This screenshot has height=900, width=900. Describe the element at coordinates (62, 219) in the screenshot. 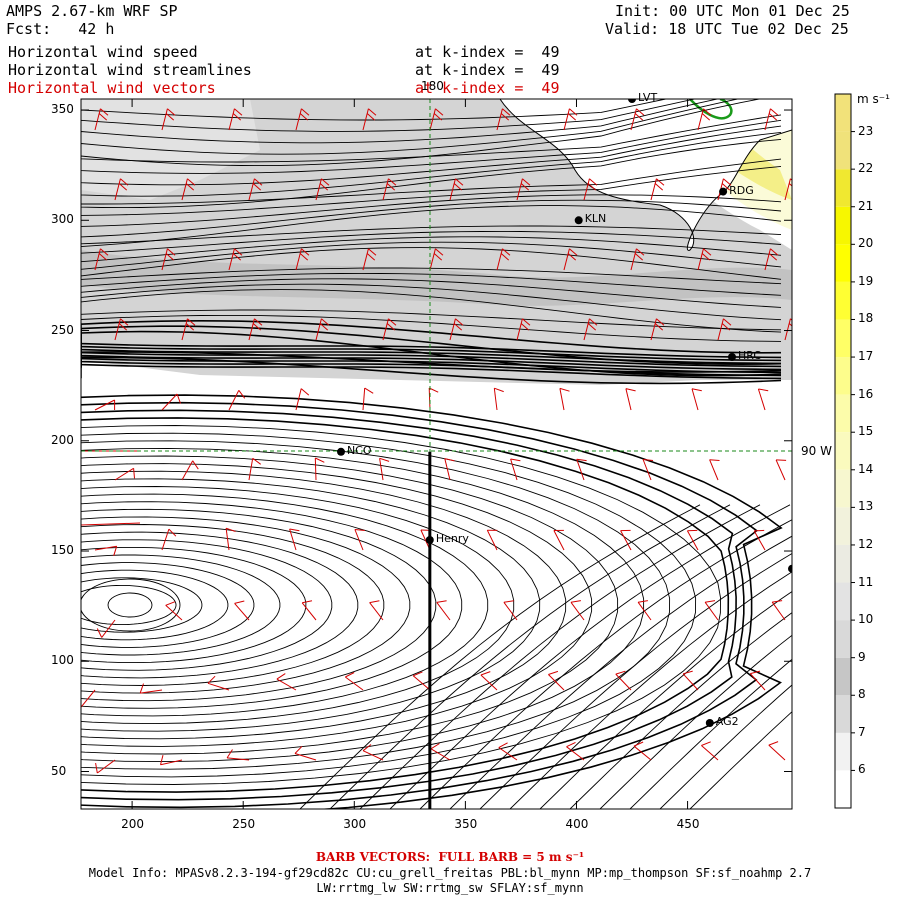

I see `y-tick-label: 300` at that location.